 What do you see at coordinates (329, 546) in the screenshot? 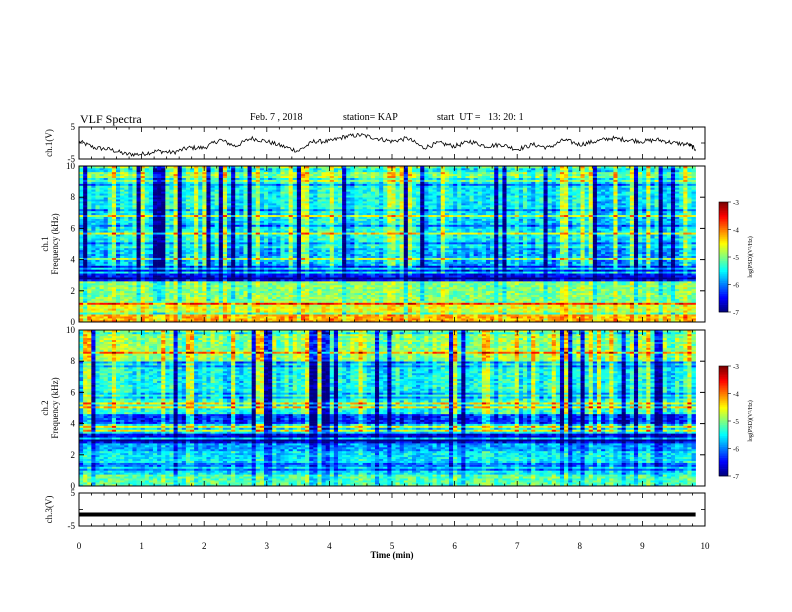
I see `x-tick-label: 4` at bounding box center [329, 546].